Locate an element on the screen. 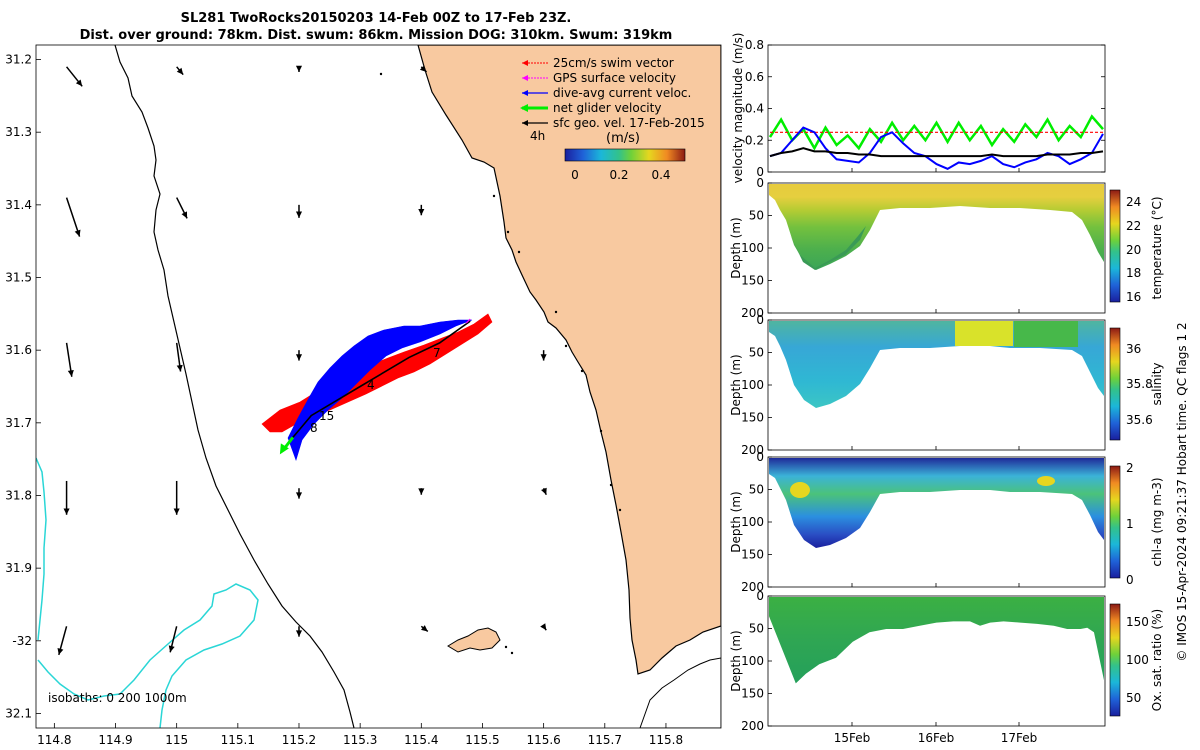 The image size is (1200, 750). legend-label-gps: GPS surface velocity is located at coordinates (614, 78).